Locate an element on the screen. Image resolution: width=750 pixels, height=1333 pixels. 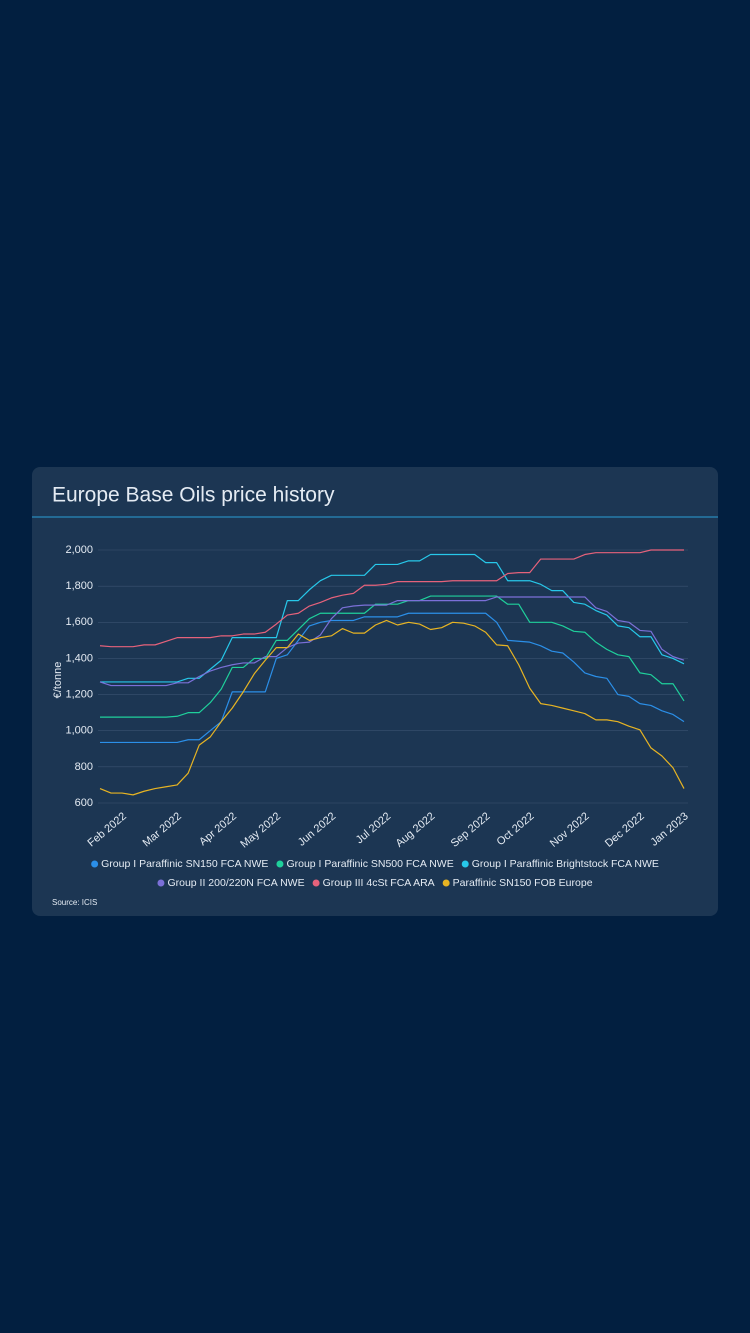
y-tick-label: 1,200 is located at coordinates (79, 694).